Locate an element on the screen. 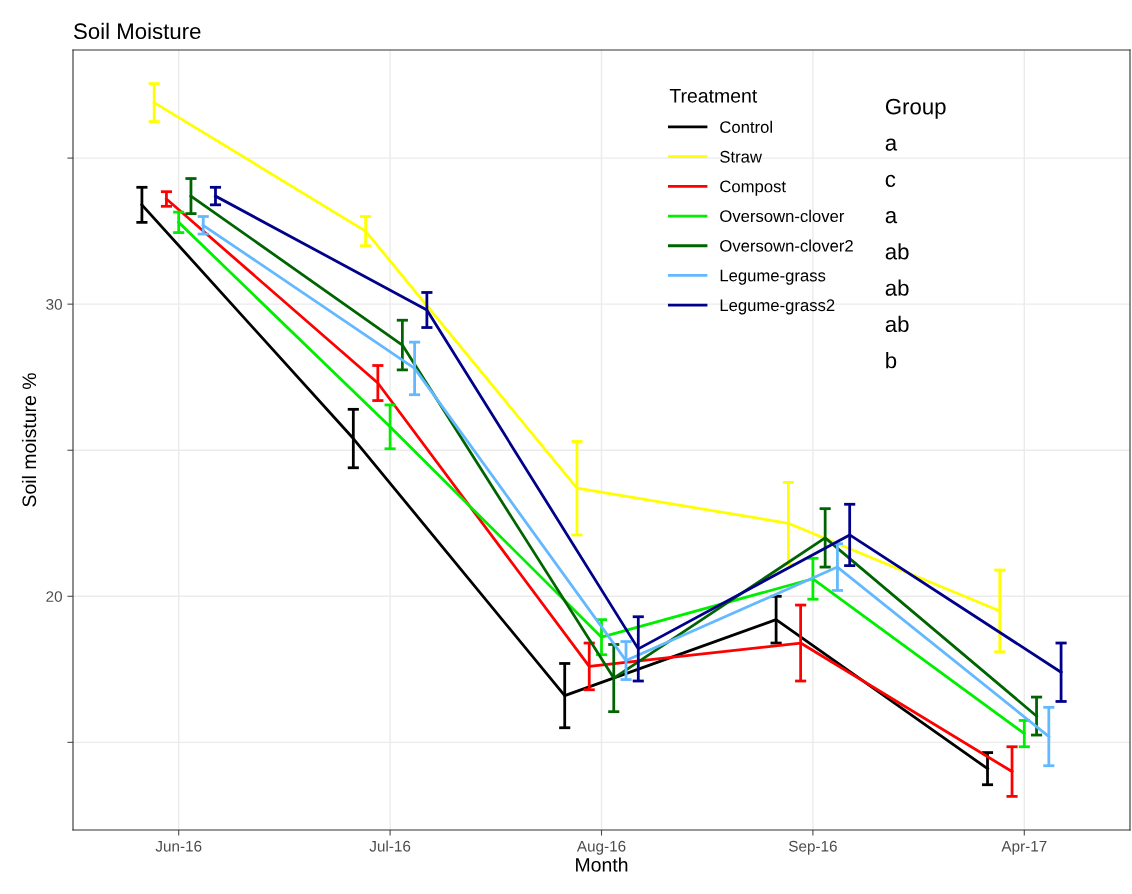 The height and width of the screenshot is (894, 1132). legend-label: Straw is located at coordinates (741, 156).